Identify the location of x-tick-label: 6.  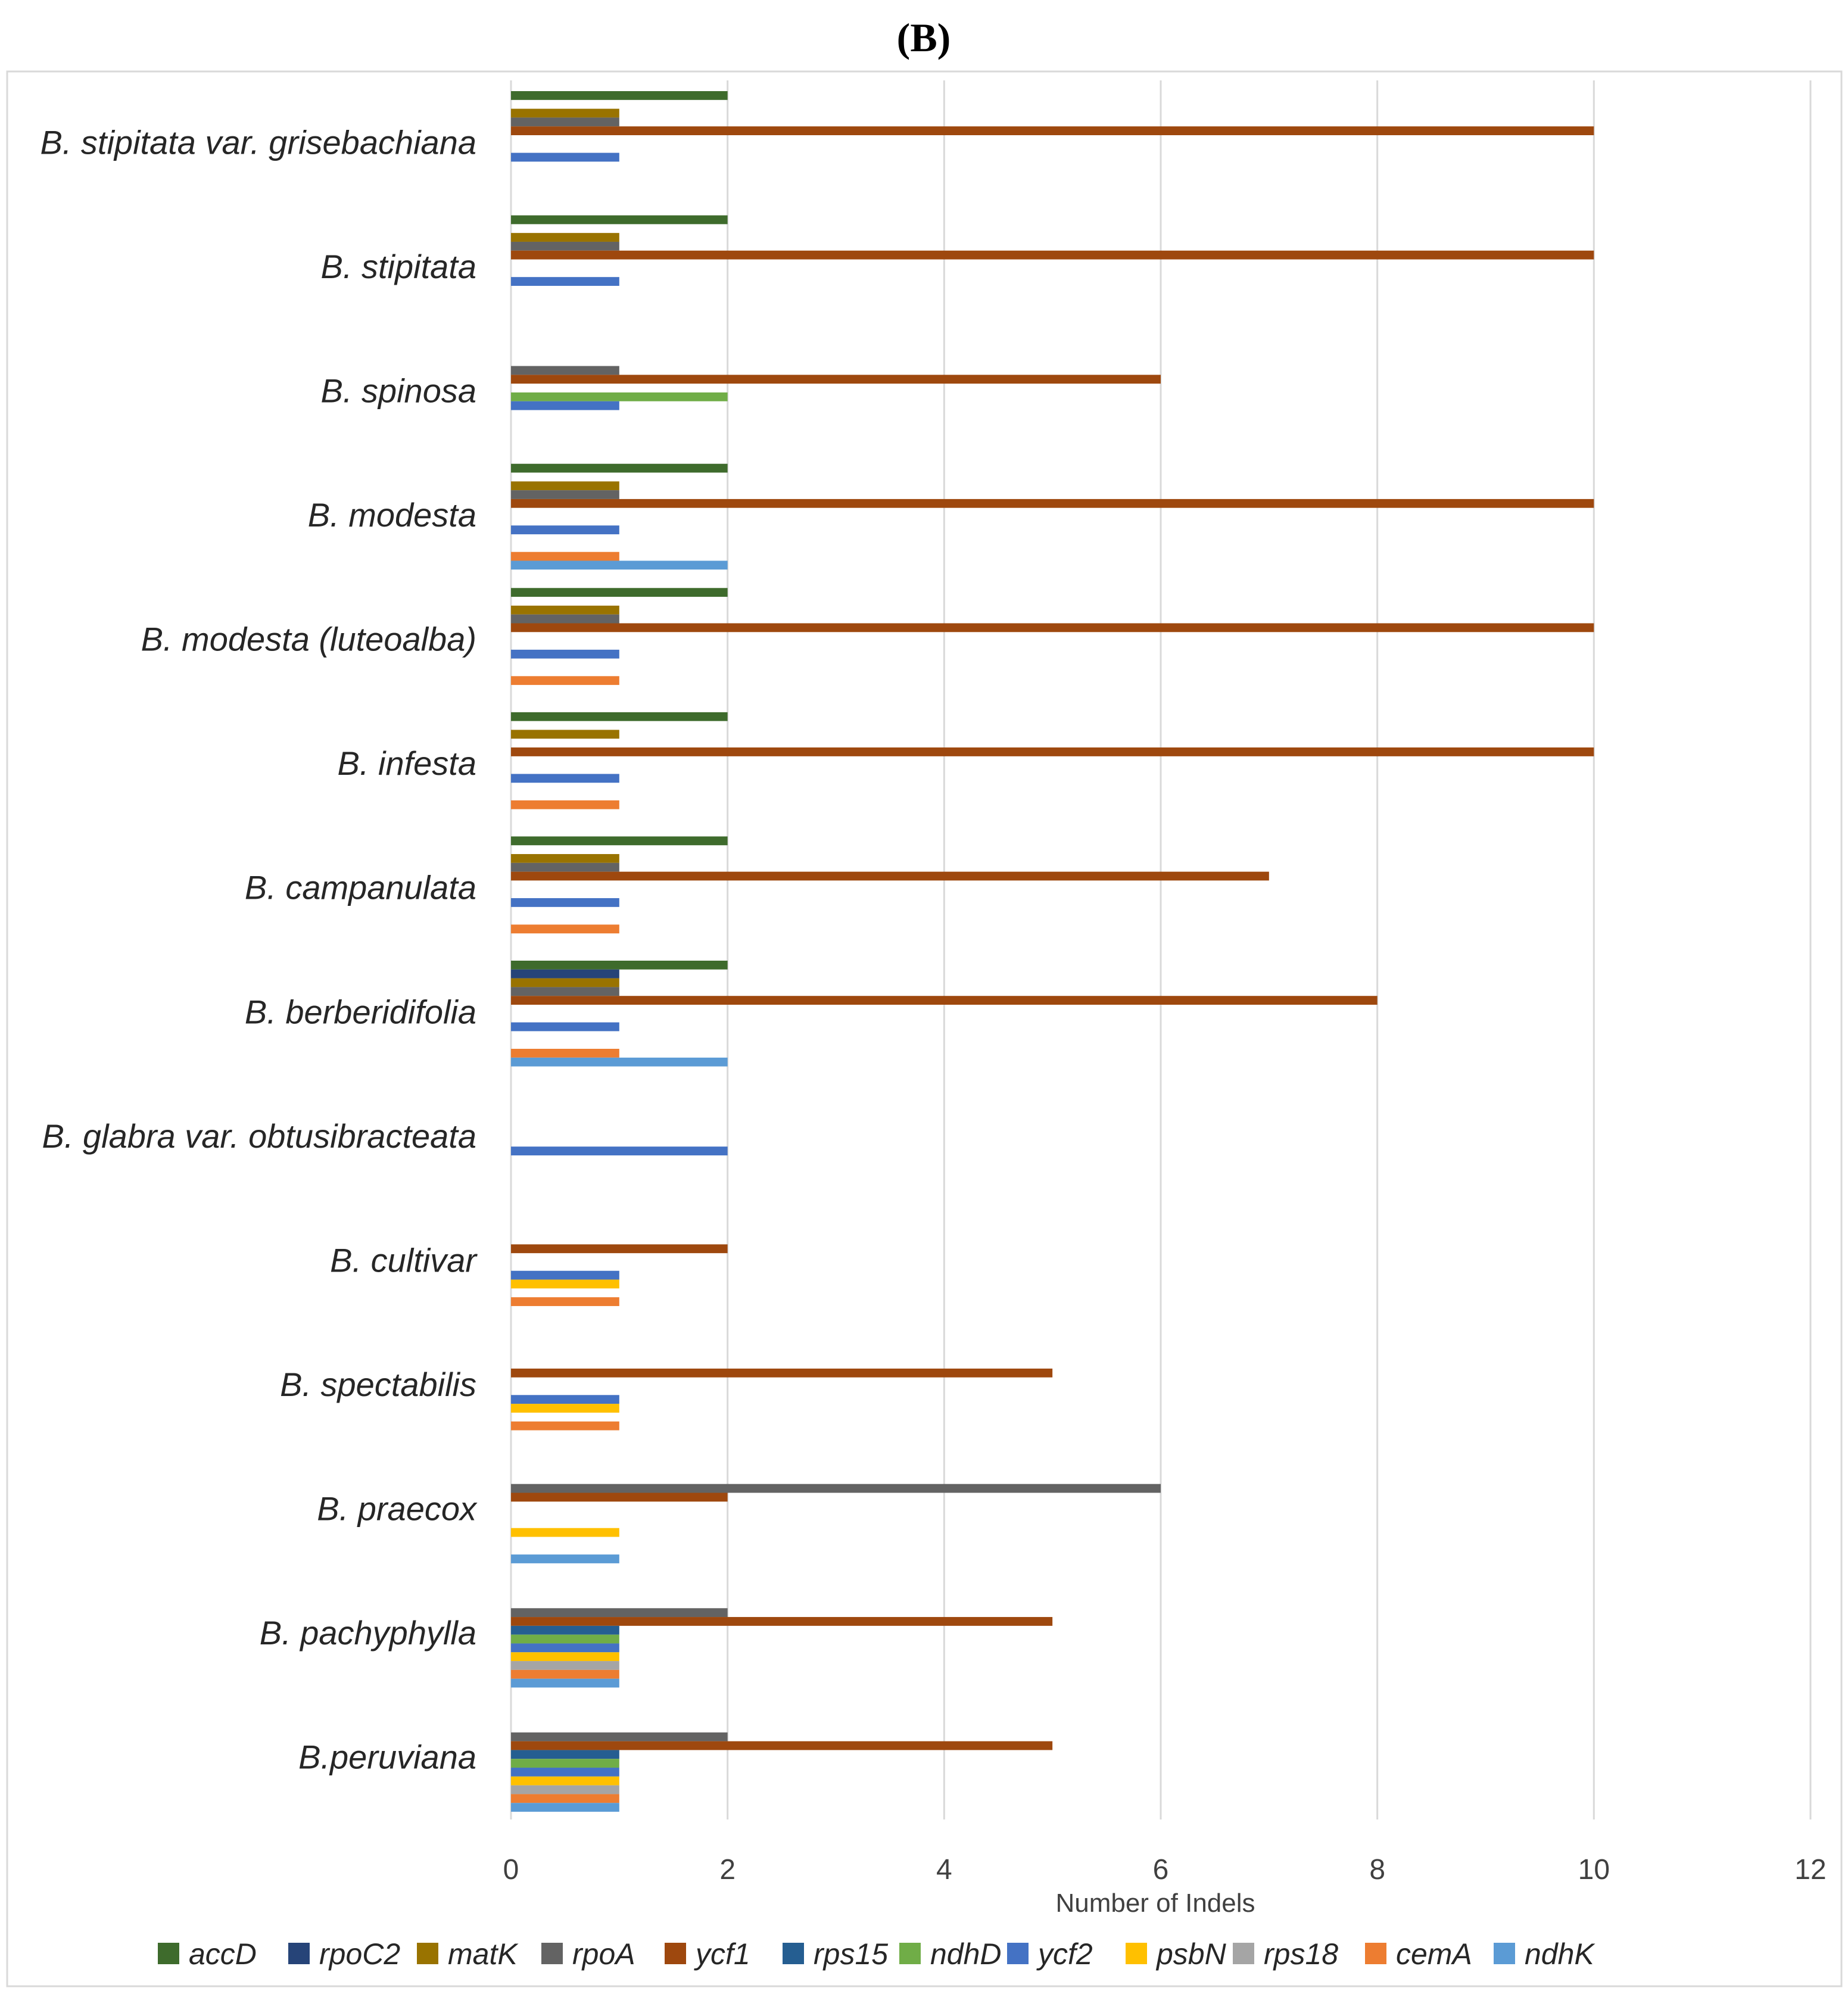
(1161, 1870).